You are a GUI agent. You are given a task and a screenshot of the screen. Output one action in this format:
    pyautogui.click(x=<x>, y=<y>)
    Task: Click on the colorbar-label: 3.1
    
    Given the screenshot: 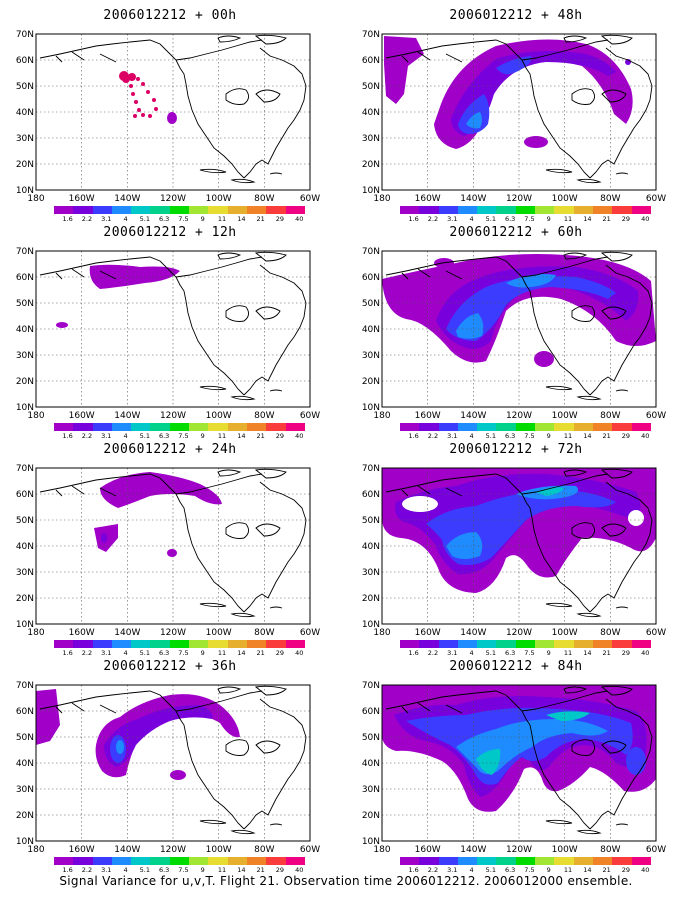 What is the action you would take?
    pyautogui.click(x=452, y=436)
    